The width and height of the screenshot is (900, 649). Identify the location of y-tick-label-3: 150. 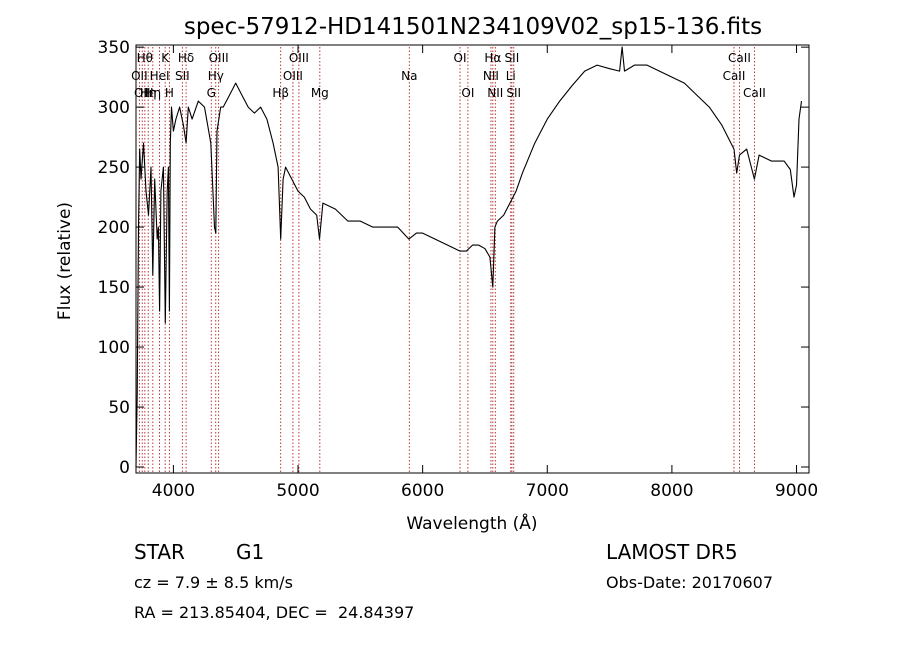
(114, 288).